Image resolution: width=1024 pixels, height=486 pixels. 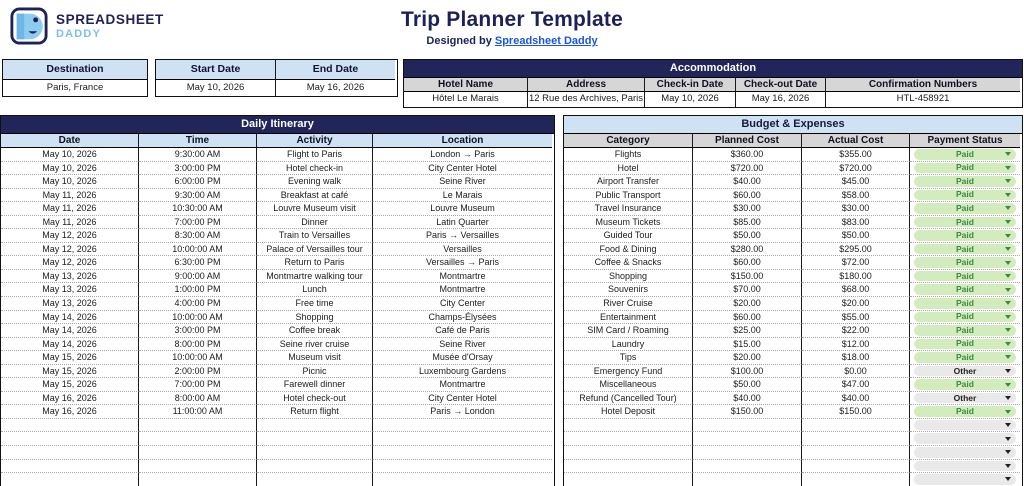 I want to click on itinerary-cell-date: May 16, 2026, so click(x=70, y=398).